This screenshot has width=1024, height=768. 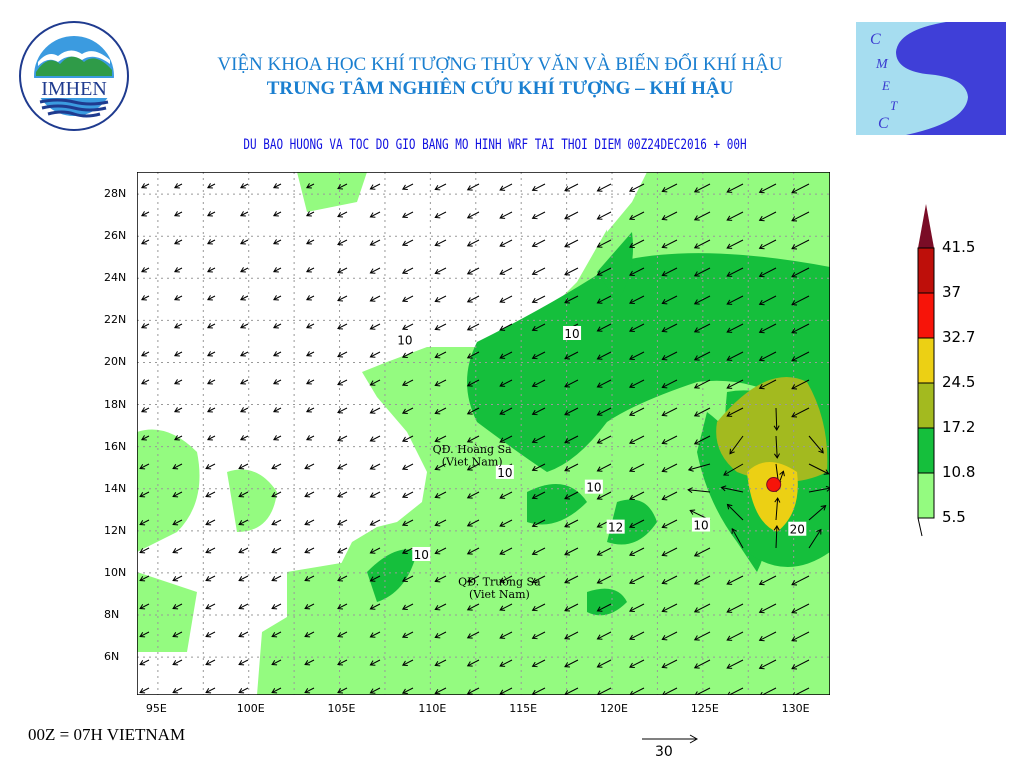 I want to click on lon-tick-label: 110E, so click(x=432, y=708).